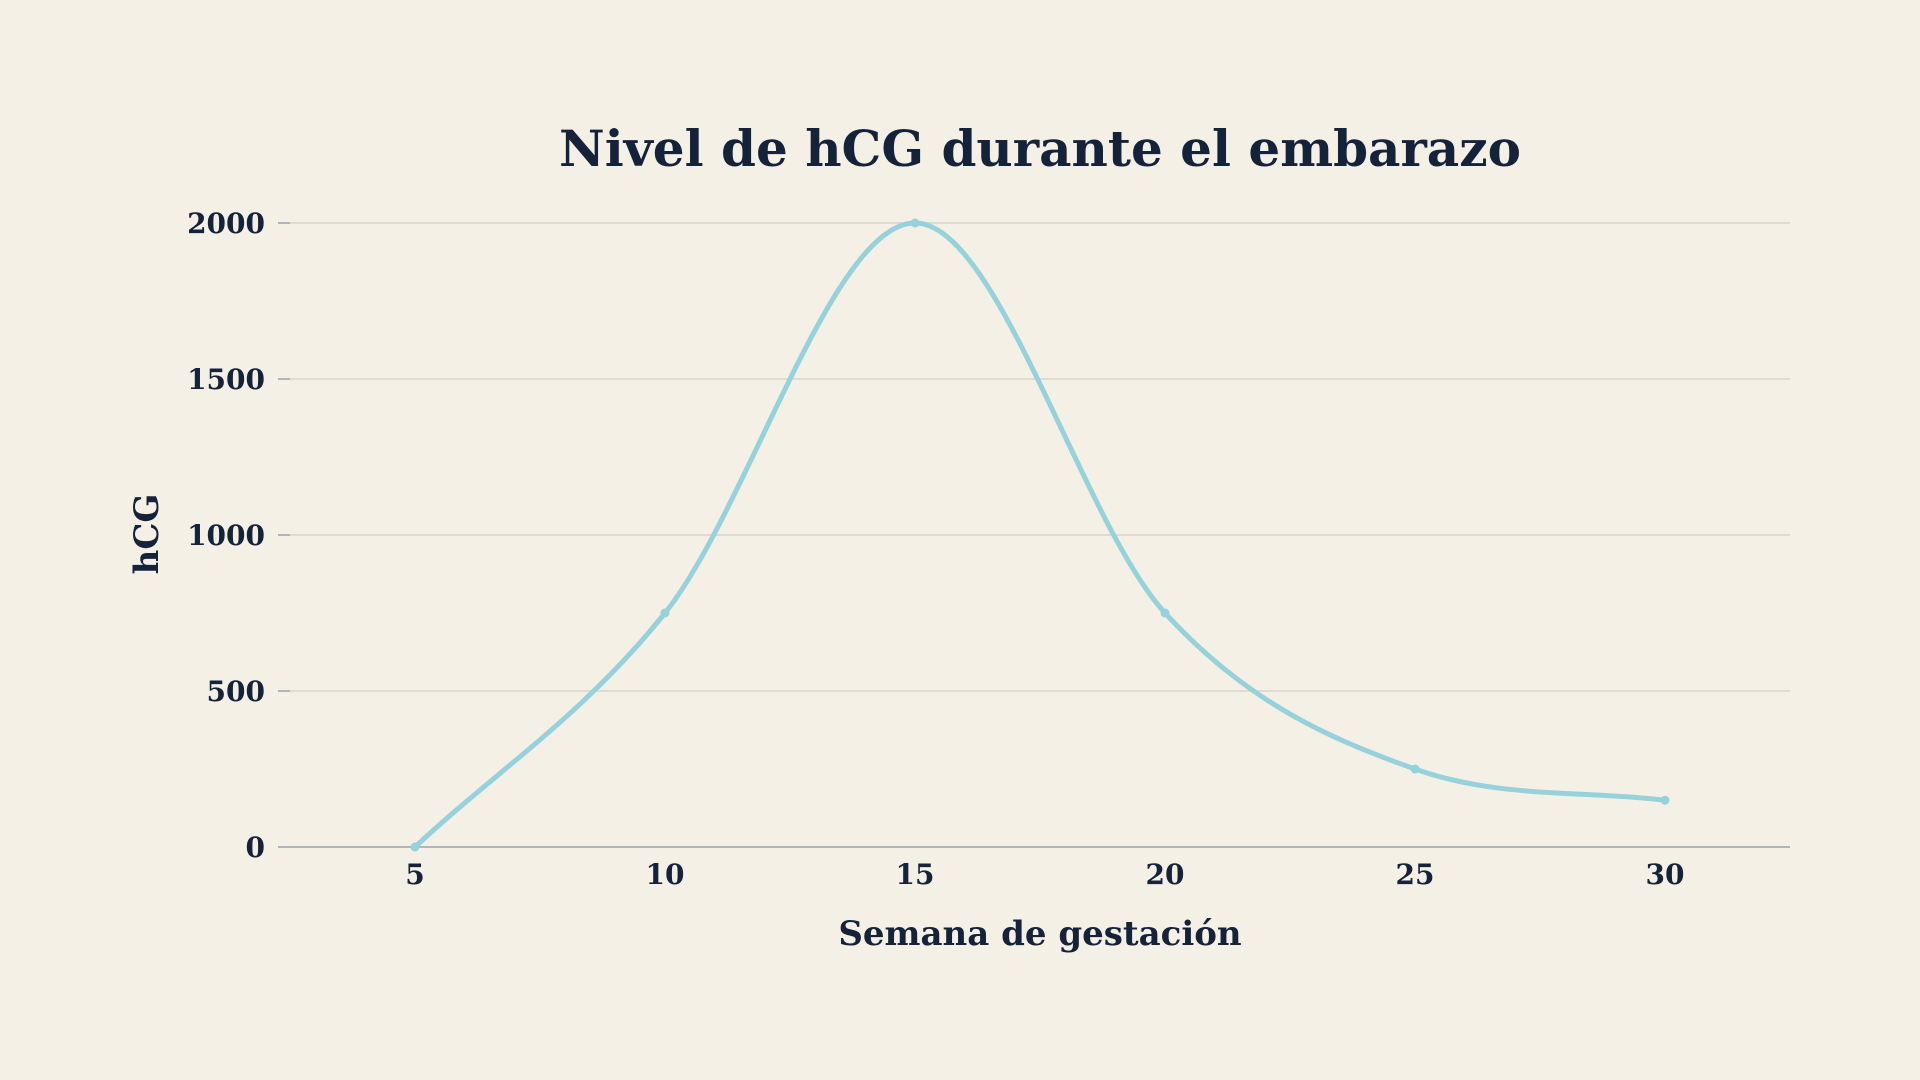 This screenshot has width=1920, height=1080. I want to click on y-tick-label: 1500, so click(226, 379).